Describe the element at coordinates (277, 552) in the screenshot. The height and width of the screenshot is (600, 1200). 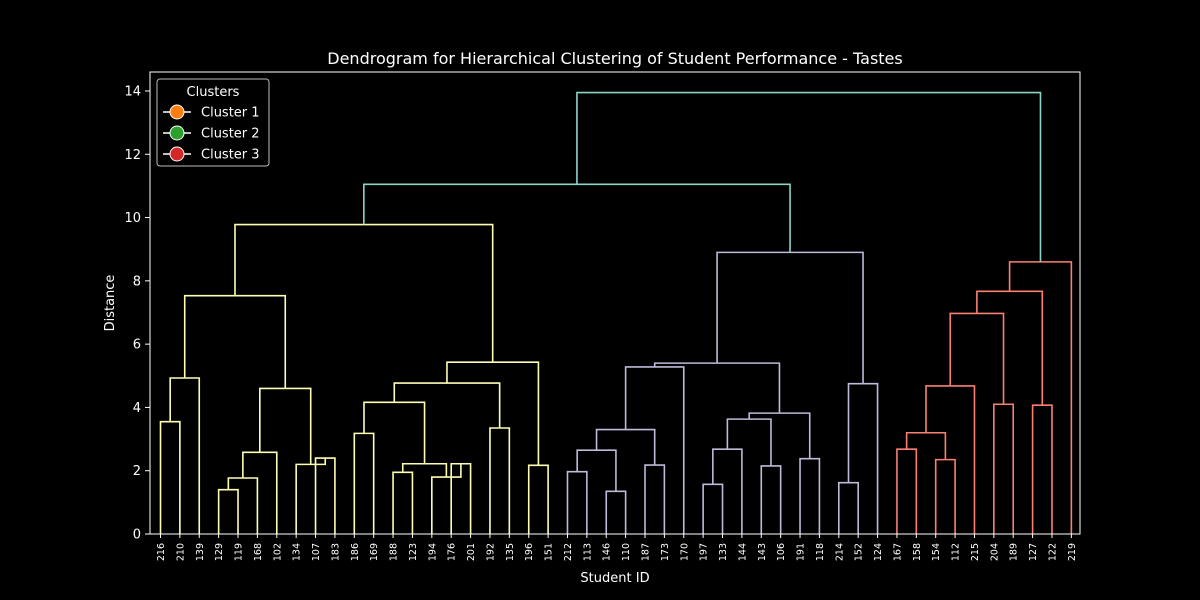
I see `leaf-label: 102` at that location.